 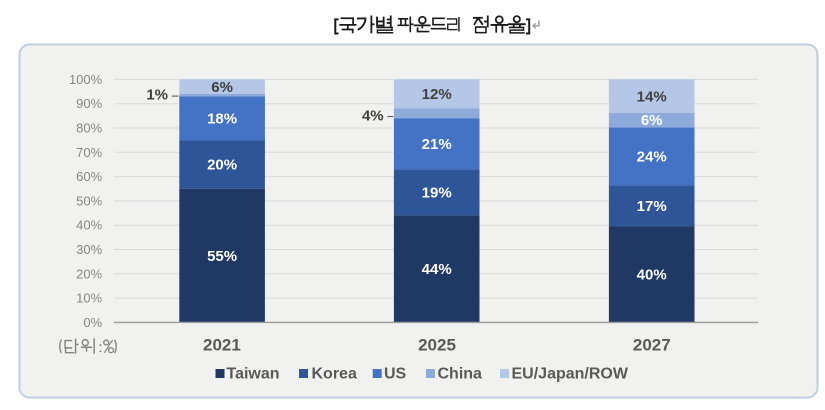 I want to click on svg-text: 0%, so click(x=92, y=322).